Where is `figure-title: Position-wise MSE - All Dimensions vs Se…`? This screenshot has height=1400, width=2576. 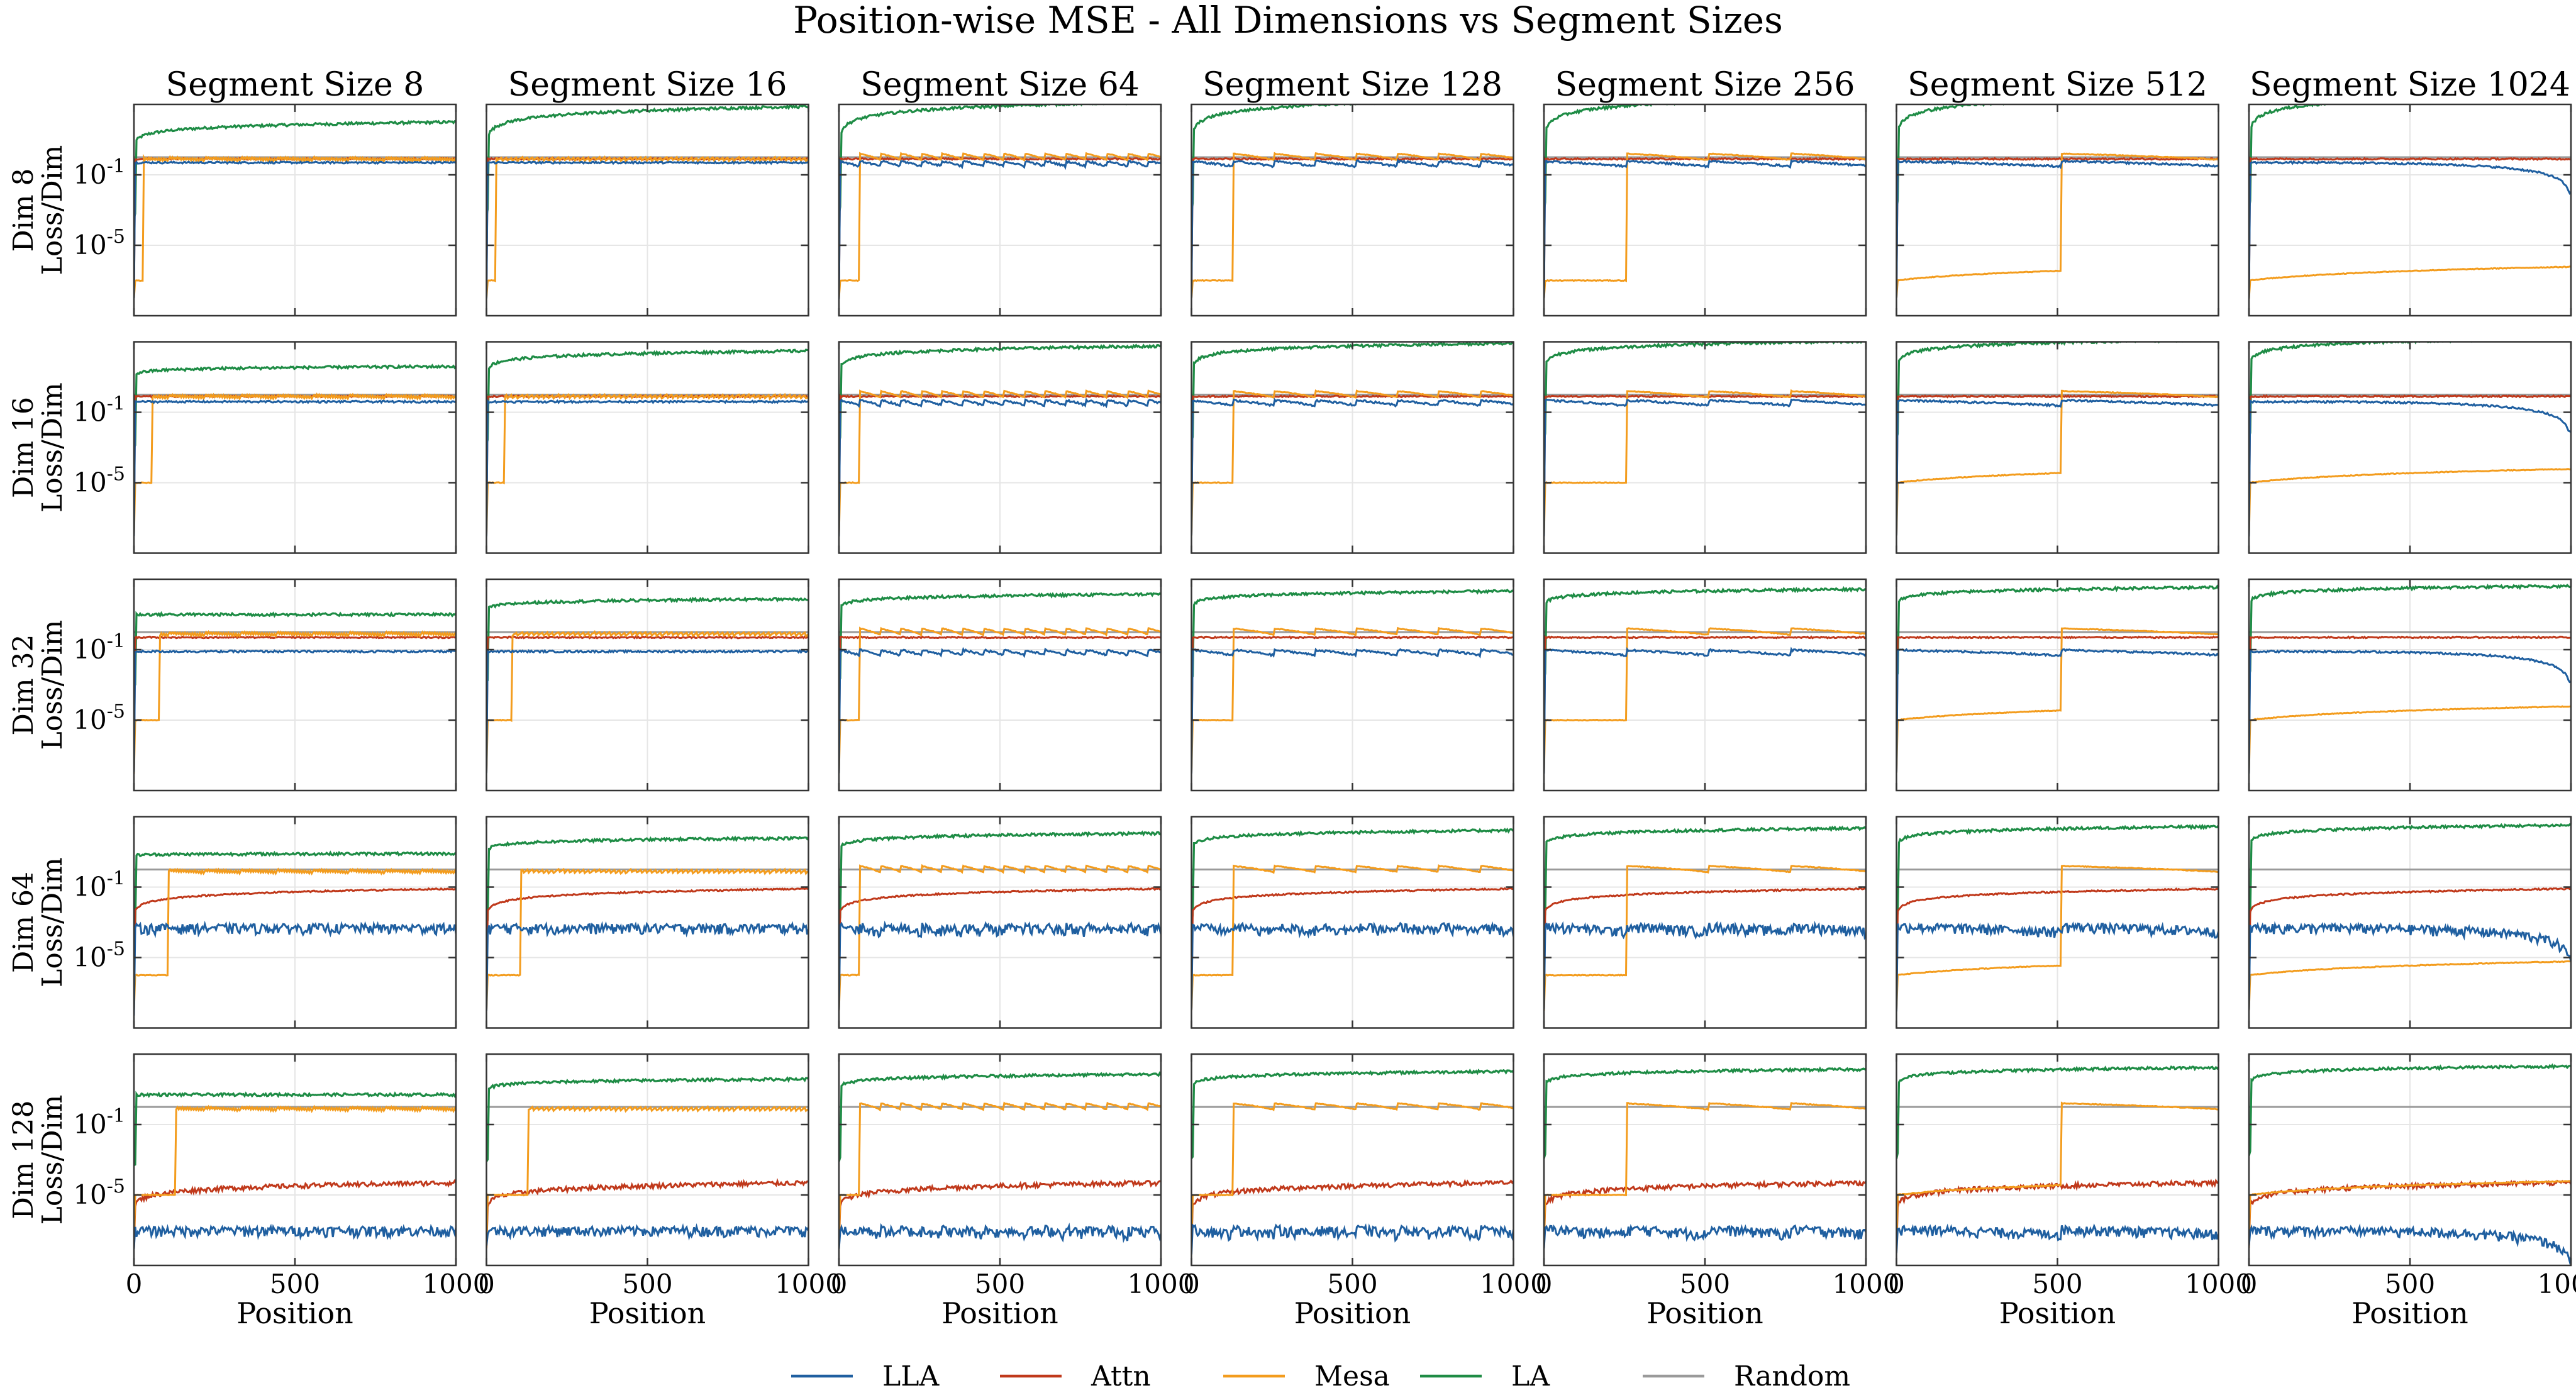 figure-title: Position-wise MSE - All Dimensions vs Se… is located at coordinates (1288, 21).